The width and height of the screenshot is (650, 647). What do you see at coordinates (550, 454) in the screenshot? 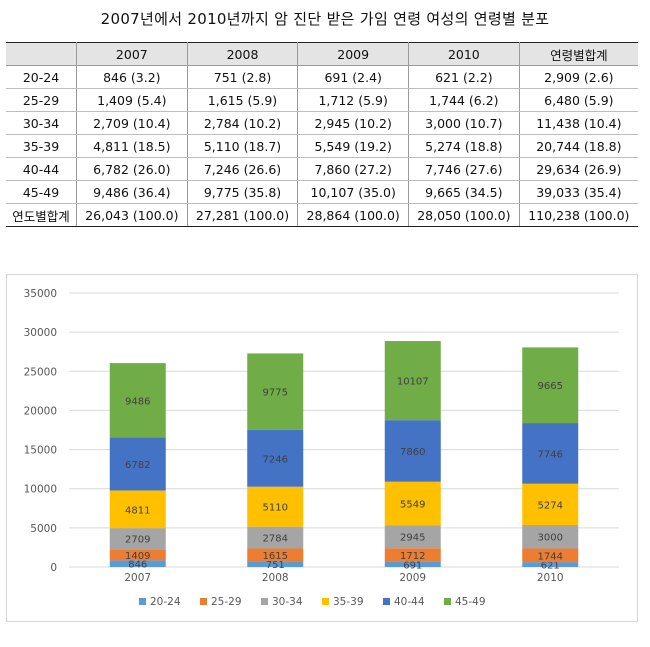
I see `data-label: 7746` at bounding box center [550, 454].